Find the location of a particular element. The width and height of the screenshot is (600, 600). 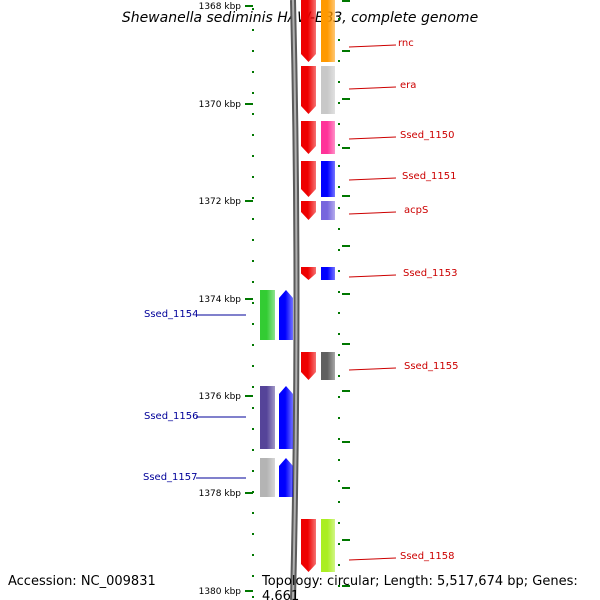

tick-label: 1378 kbp is located at coordinates (220, 494).